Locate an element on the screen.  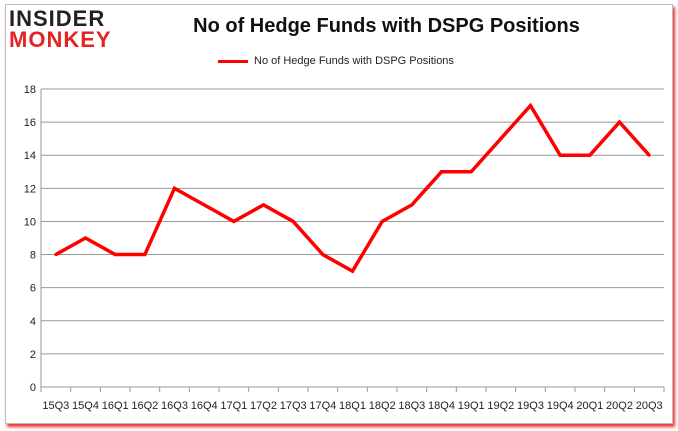
y-tick-label: 16 is located at coordinates (30, 123).